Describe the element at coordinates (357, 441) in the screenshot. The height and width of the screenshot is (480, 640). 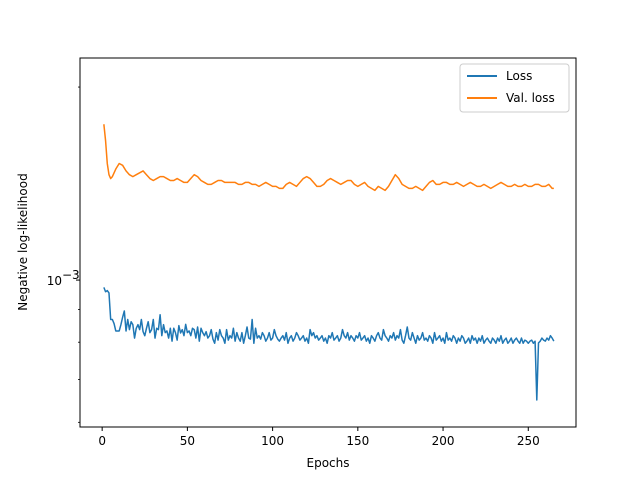
I see `x-tick-label: 150` at that location.